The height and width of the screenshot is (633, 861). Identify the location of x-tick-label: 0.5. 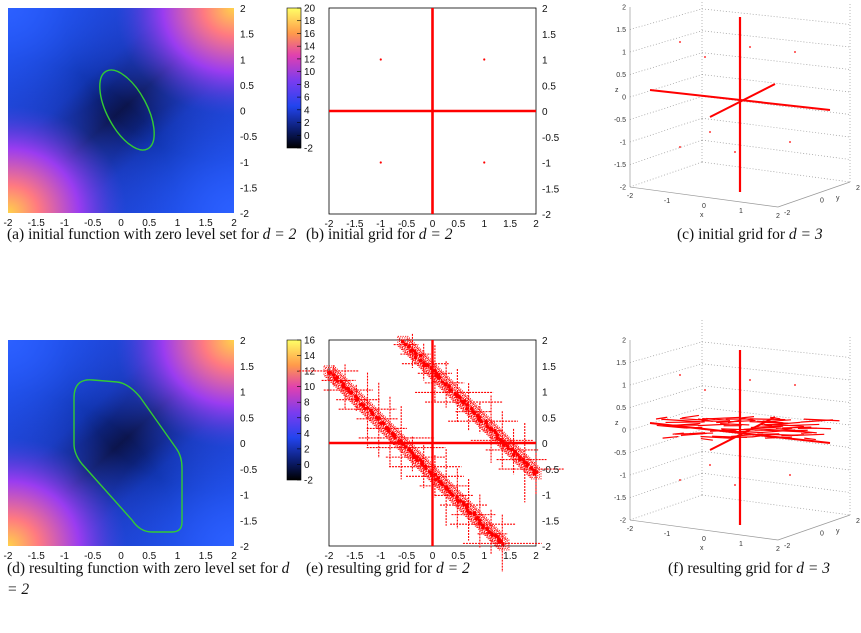
(458, 224).